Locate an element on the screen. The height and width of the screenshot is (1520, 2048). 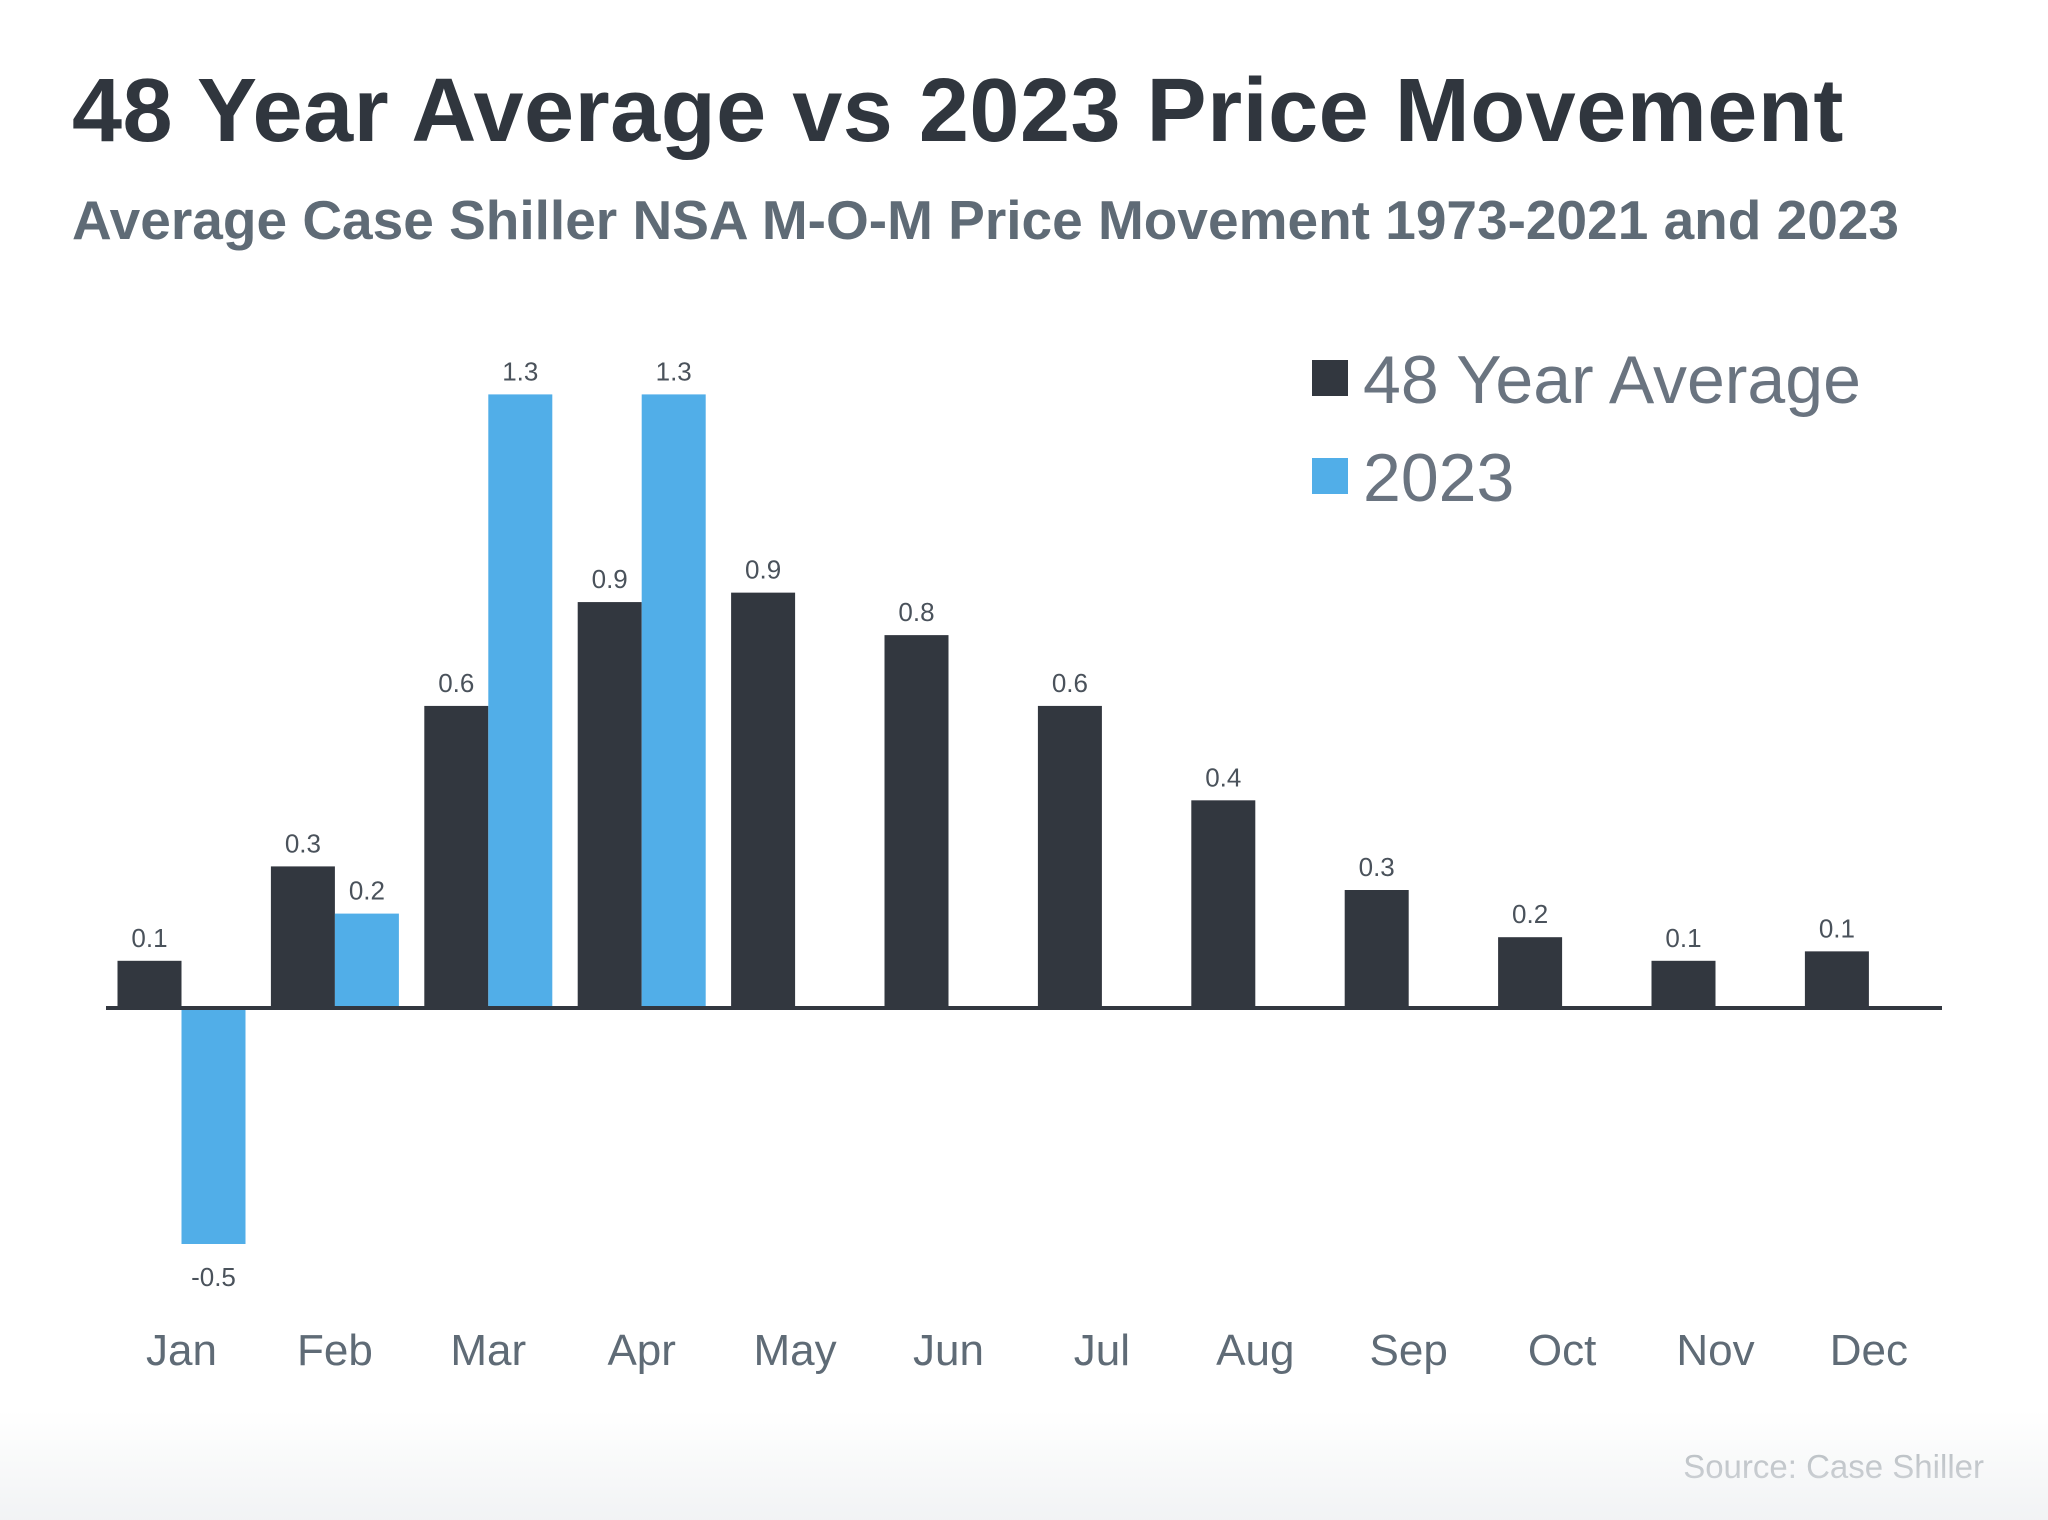
avg-label-dec: 0.1 is located at coordinates (1837, 928).